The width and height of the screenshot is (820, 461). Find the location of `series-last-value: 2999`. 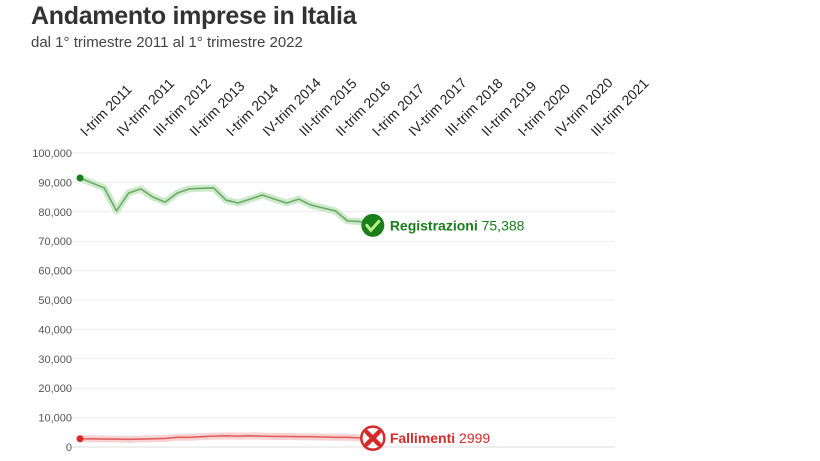

series-last-value: 2999 is located at coordinates (474, 438).